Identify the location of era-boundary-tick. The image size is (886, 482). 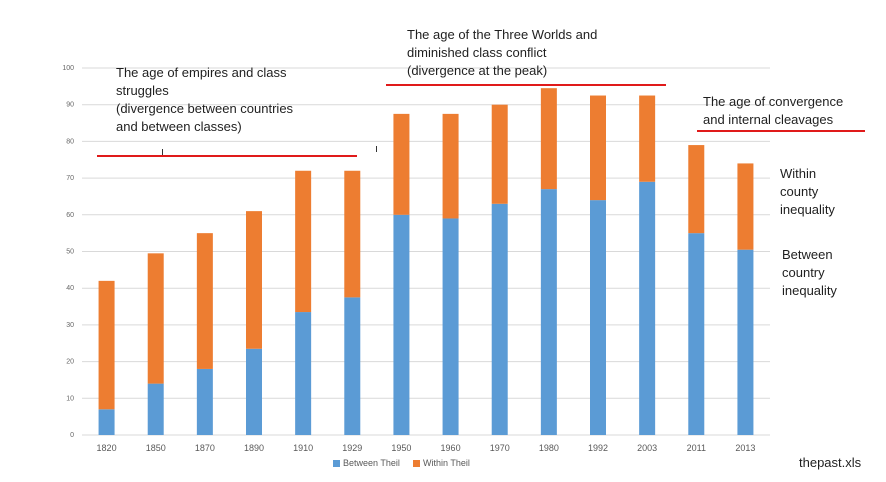
(376, 149).